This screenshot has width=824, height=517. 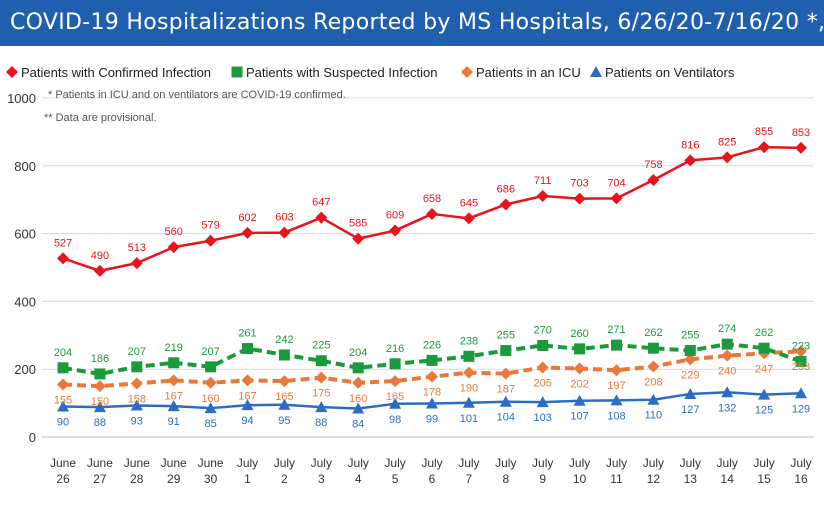 I want to click on data-label: 85, so click(x=210, y=424).